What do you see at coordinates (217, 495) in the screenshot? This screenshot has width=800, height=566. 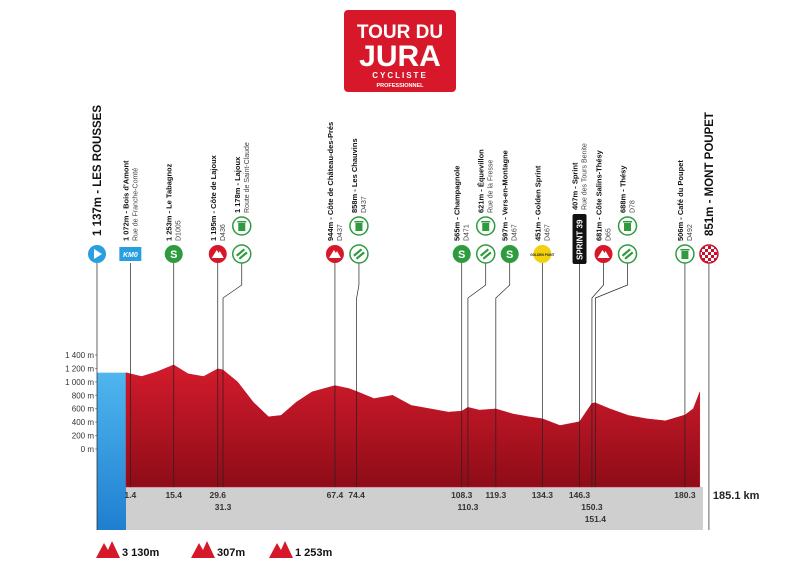 I see `km-label: 29.6` at bounding box center [217, 495].